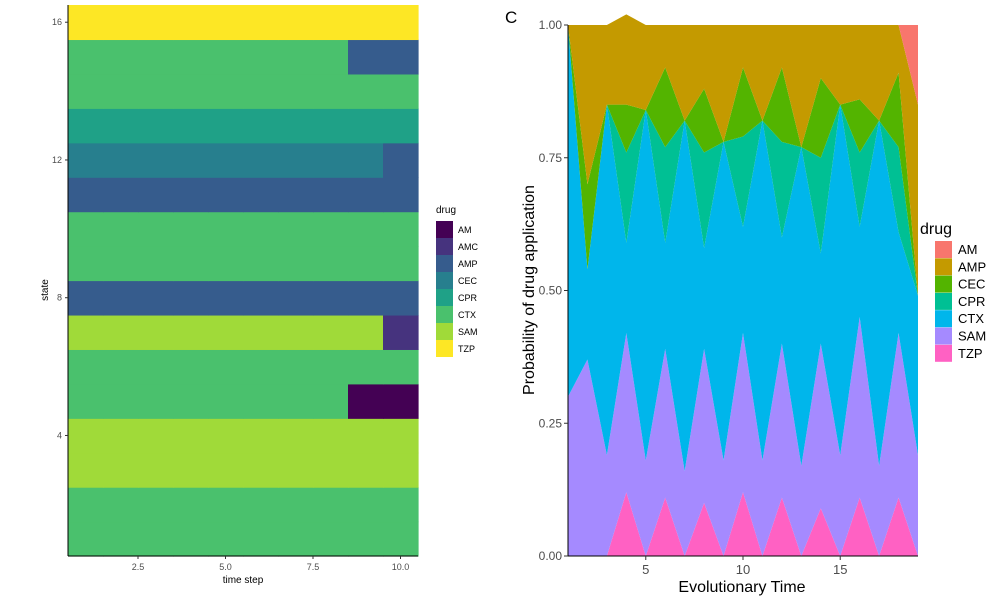 This screenshot has height=600, width=1000. Describe the element at coordinates (86, 298) in the screenshot. I see `heatmap-cell-s8-t1` at that location.